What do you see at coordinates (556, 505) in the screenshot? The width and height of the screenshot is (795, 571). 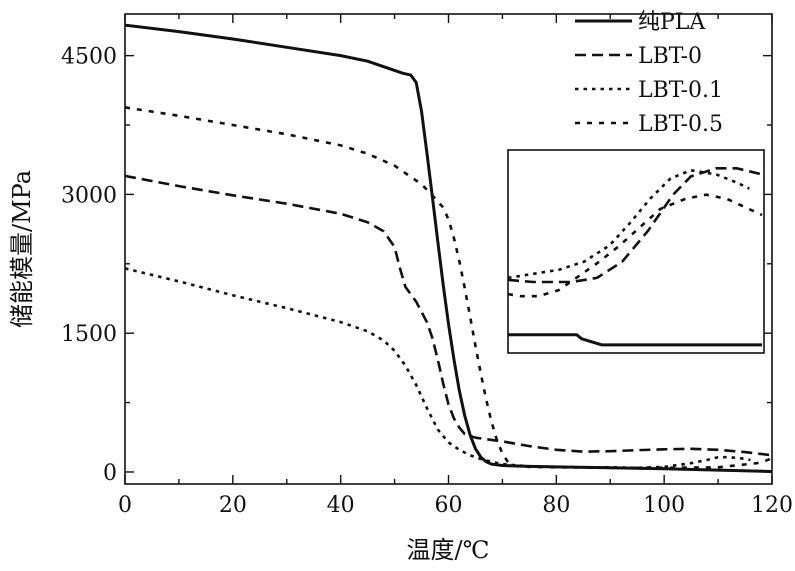 I see `x-tick-label: 80` at bounding box center [556, 505].